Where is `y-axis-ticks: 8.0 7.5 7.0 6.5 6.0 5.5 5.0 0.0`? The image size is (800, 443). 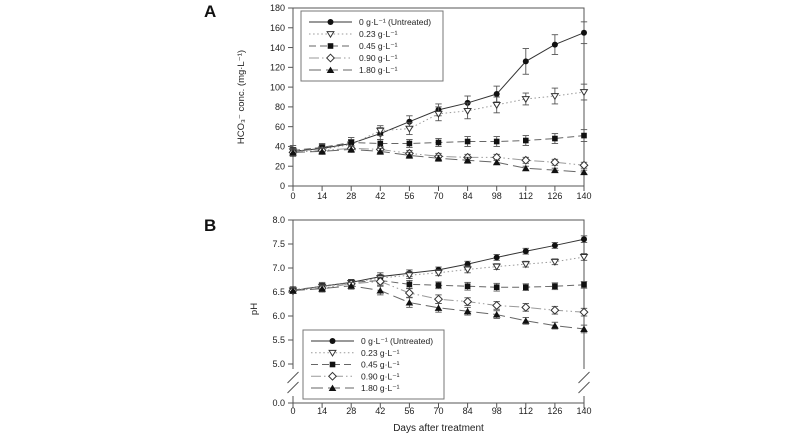
y-axis-ticks: 8.0 7.5 7.0 6.5 6.0 5.5 5.0 0.0 is located at coordinates (282, 311).